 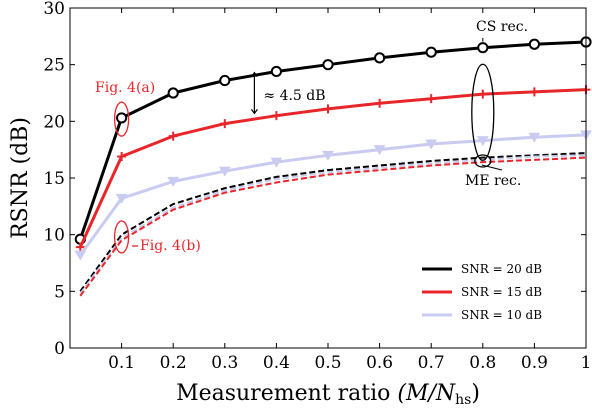 I want to click on y-tick-label: 5, so click(x=59, y=292).